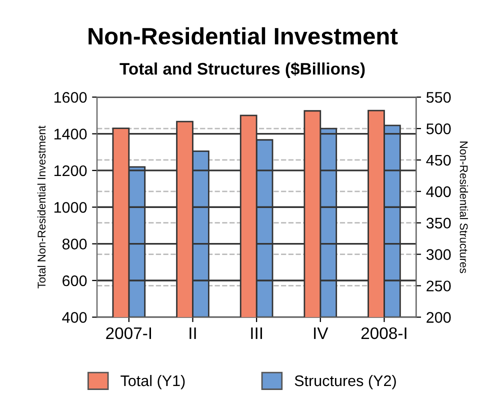 The image size is (485, 403). Describe the element at coordinates (438, 317) in the screenshot. I see `y2-tick-label: 200` at that location.